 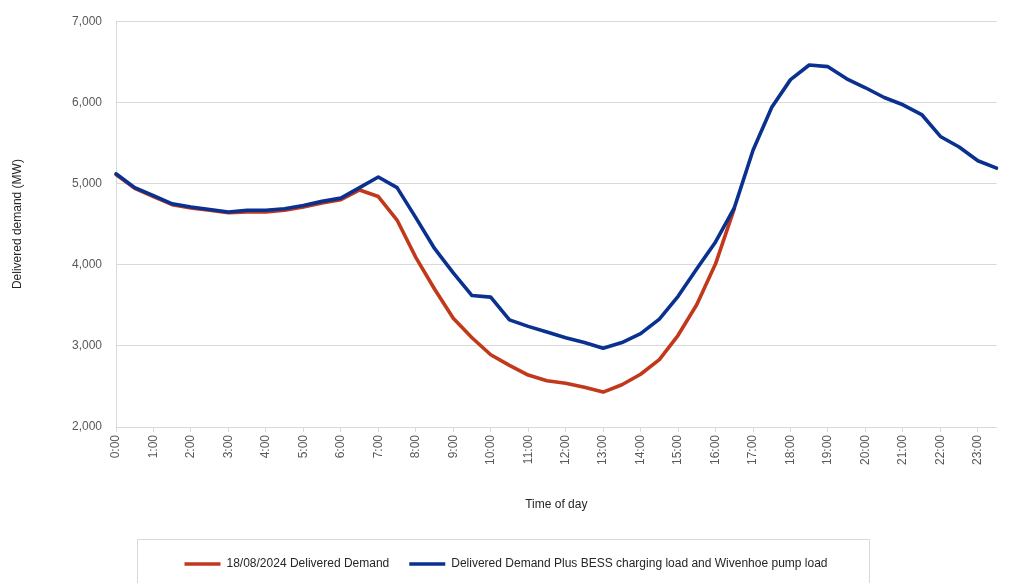 I want to click on y-tick-label: 4,000, so click(x=87, y=263).